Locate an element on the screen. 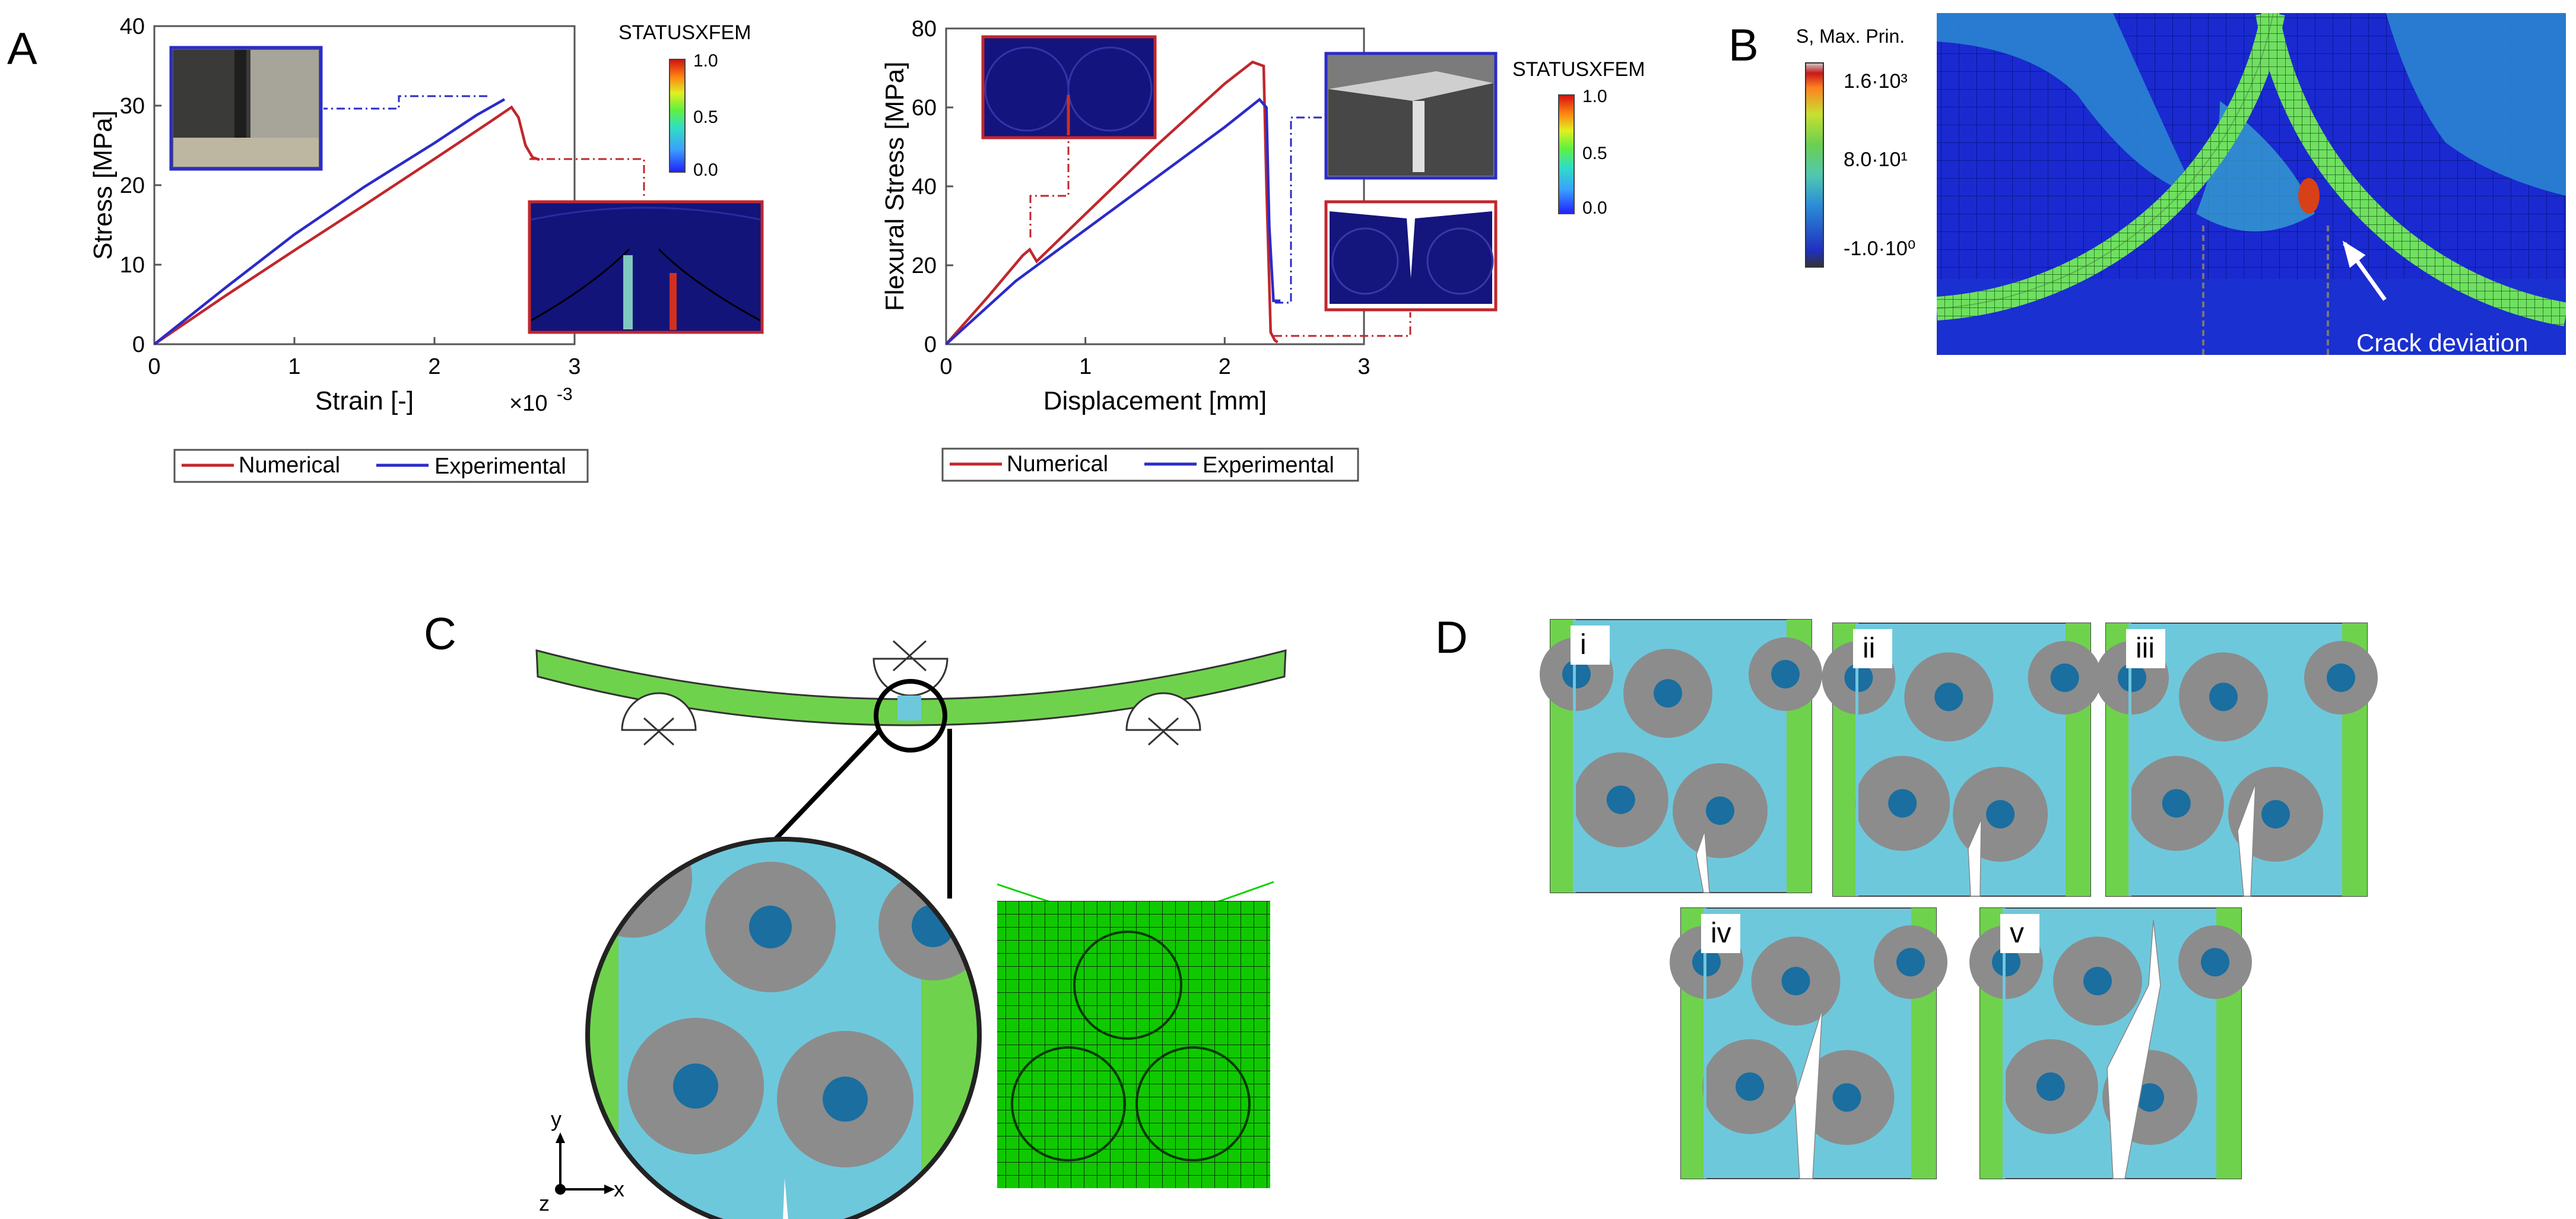 The width and height of the screenshot is (2576, 1219). flexural-mesh-inset-top is located at coordinates (1069, 87).